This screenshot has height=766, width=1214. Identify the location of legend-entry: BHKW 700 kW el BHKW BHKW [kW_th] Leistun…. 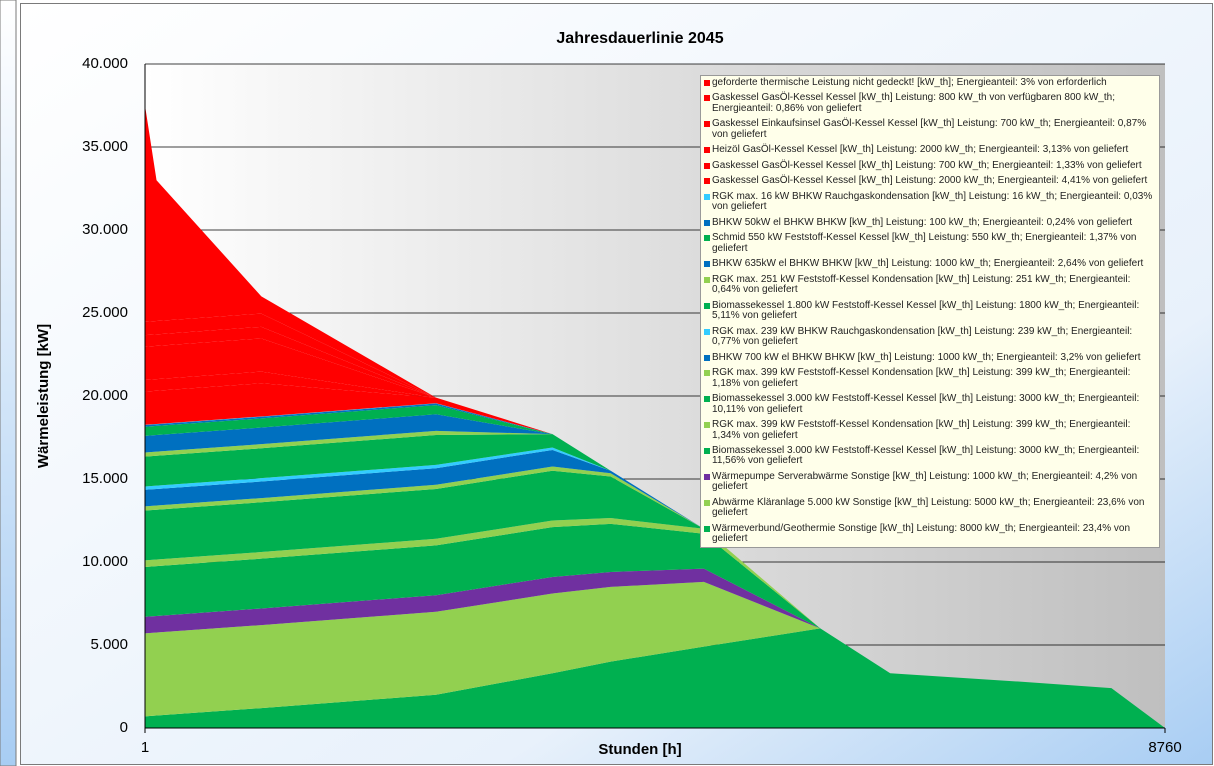
(930, 357).